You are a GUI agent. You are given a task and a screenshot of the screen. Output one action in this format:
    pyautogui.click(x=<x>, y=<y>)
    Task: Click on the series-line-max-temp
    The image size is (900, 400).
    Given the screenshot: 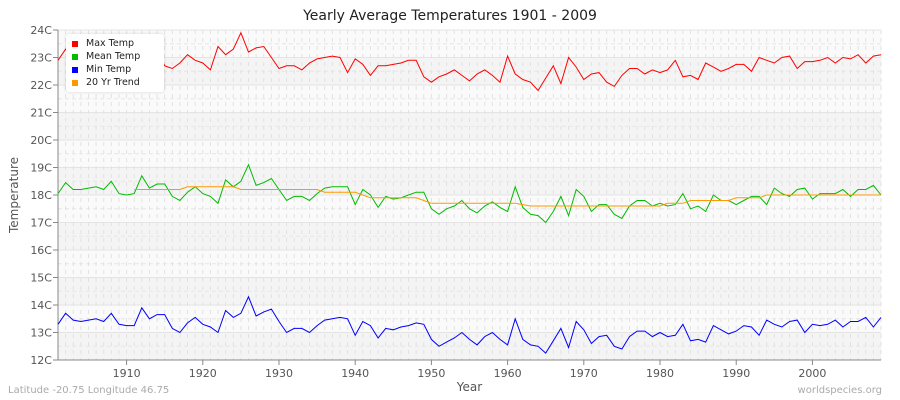 What is the action you would take?
    pyautogui.click(x=469, y=61)
    